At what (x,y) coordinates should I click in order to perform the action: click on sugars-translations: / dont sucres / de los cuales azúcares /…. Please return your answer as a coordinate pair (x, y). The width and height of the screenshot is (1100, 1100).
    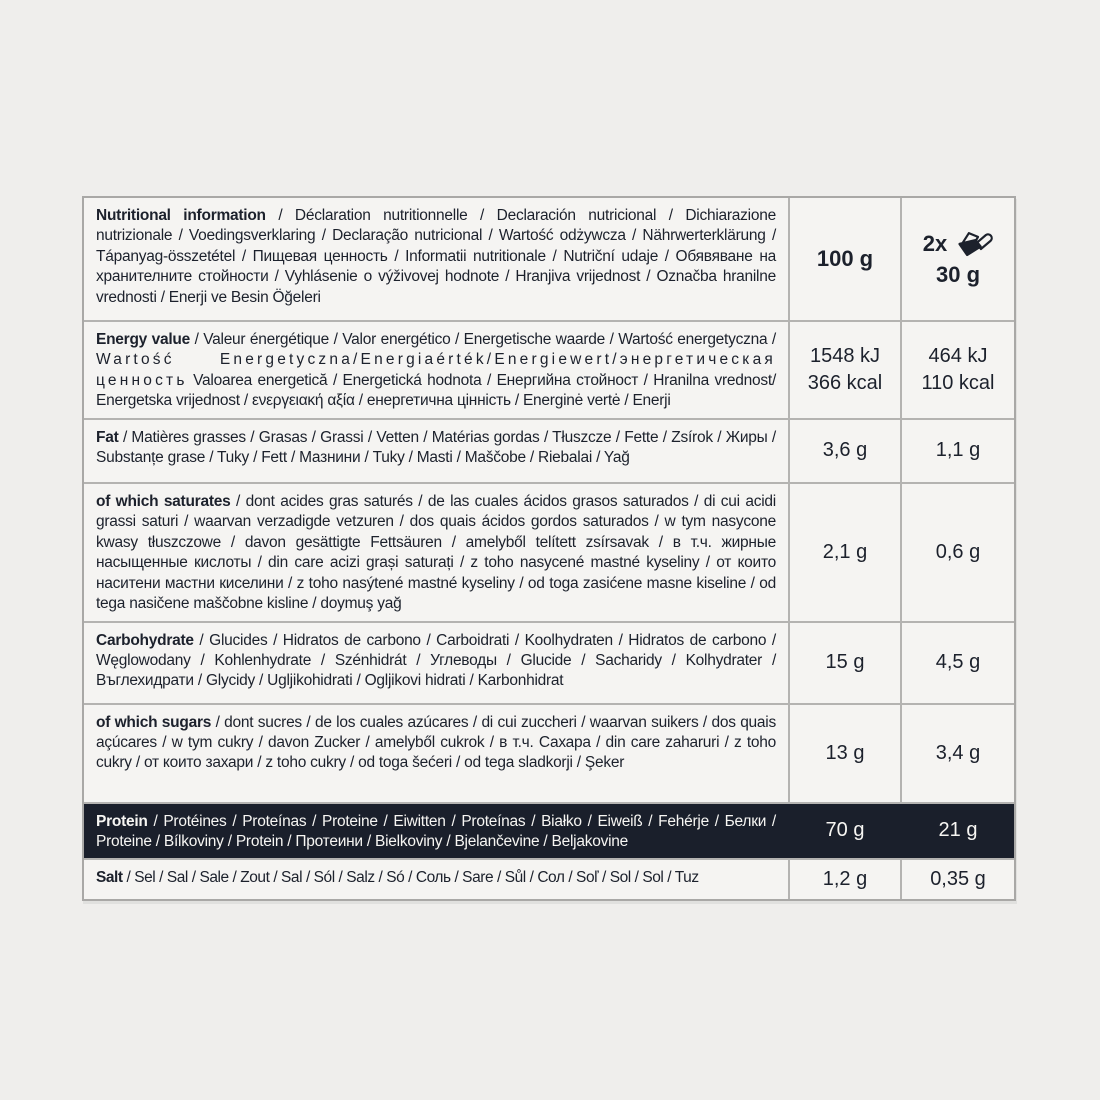
    Looking at the image, I should click on (436, 742).